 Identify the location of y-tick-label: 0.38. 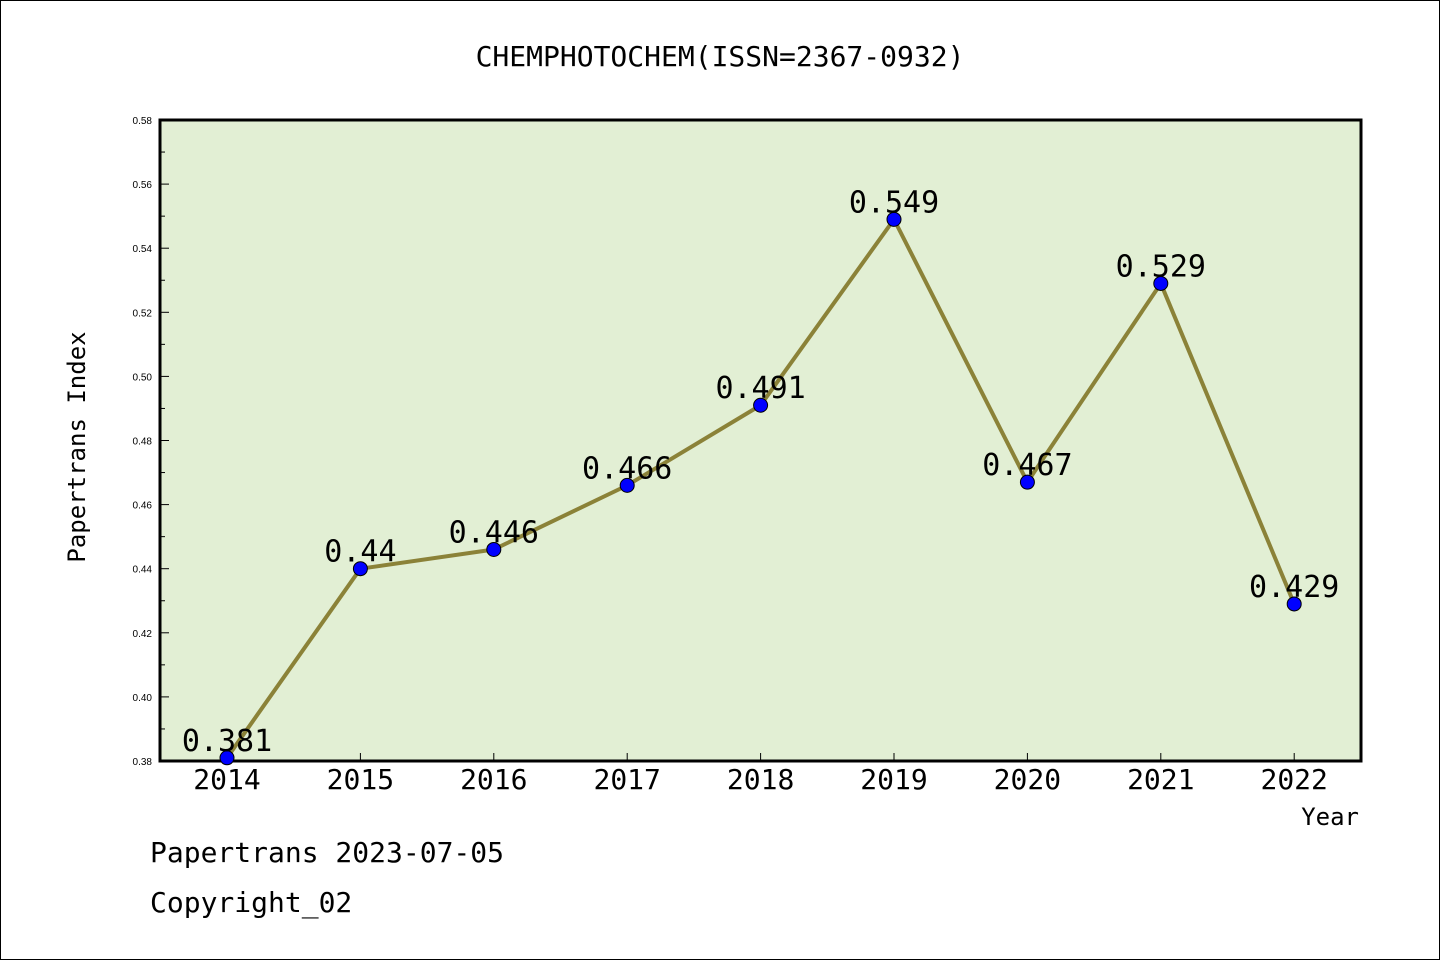
(143, 762).